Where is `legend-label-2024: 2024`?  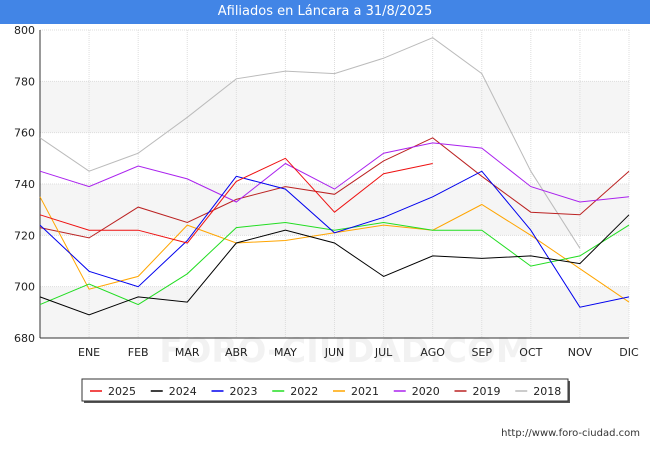
legend-label-2024: 2024 is located at coordinates (183, 391).